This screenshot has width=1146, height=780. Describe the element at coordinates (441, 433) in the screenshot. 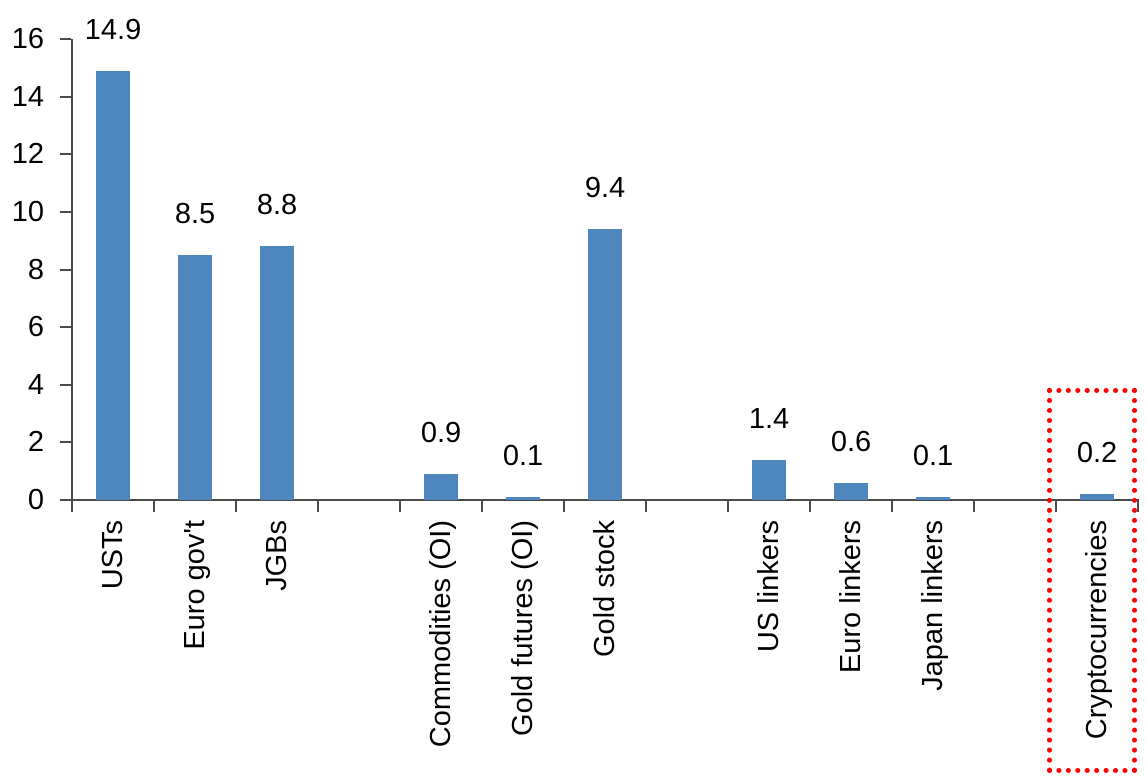

I see `bar-value-label: 0.9` at that location.